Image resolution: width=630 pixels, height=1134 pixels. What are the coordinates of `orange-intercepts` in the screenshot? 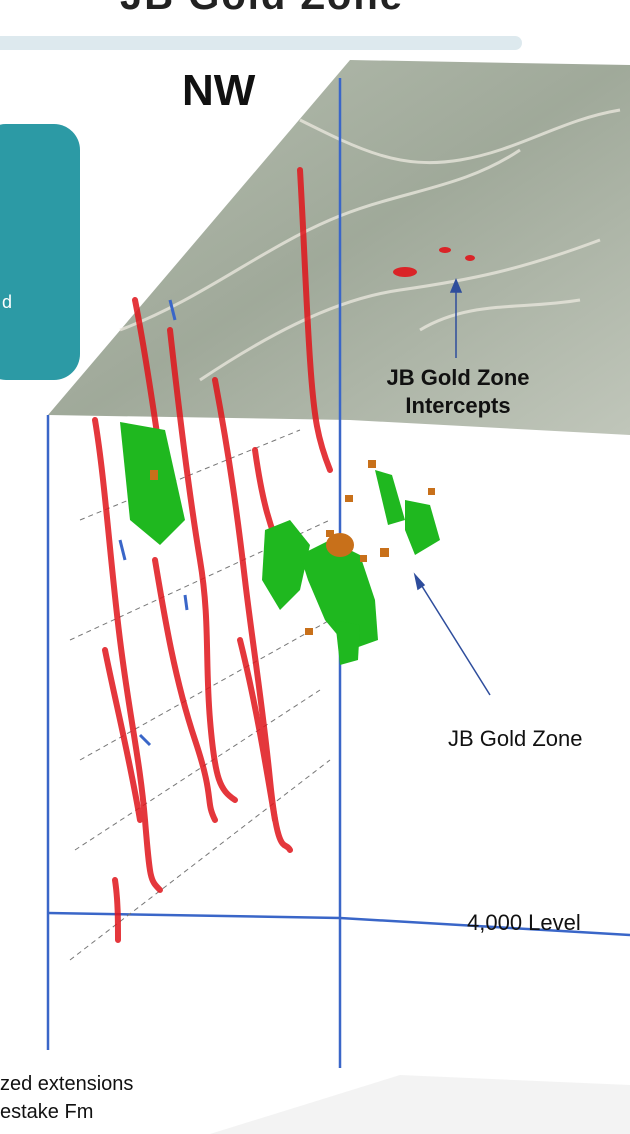 It's located at (292, 547).